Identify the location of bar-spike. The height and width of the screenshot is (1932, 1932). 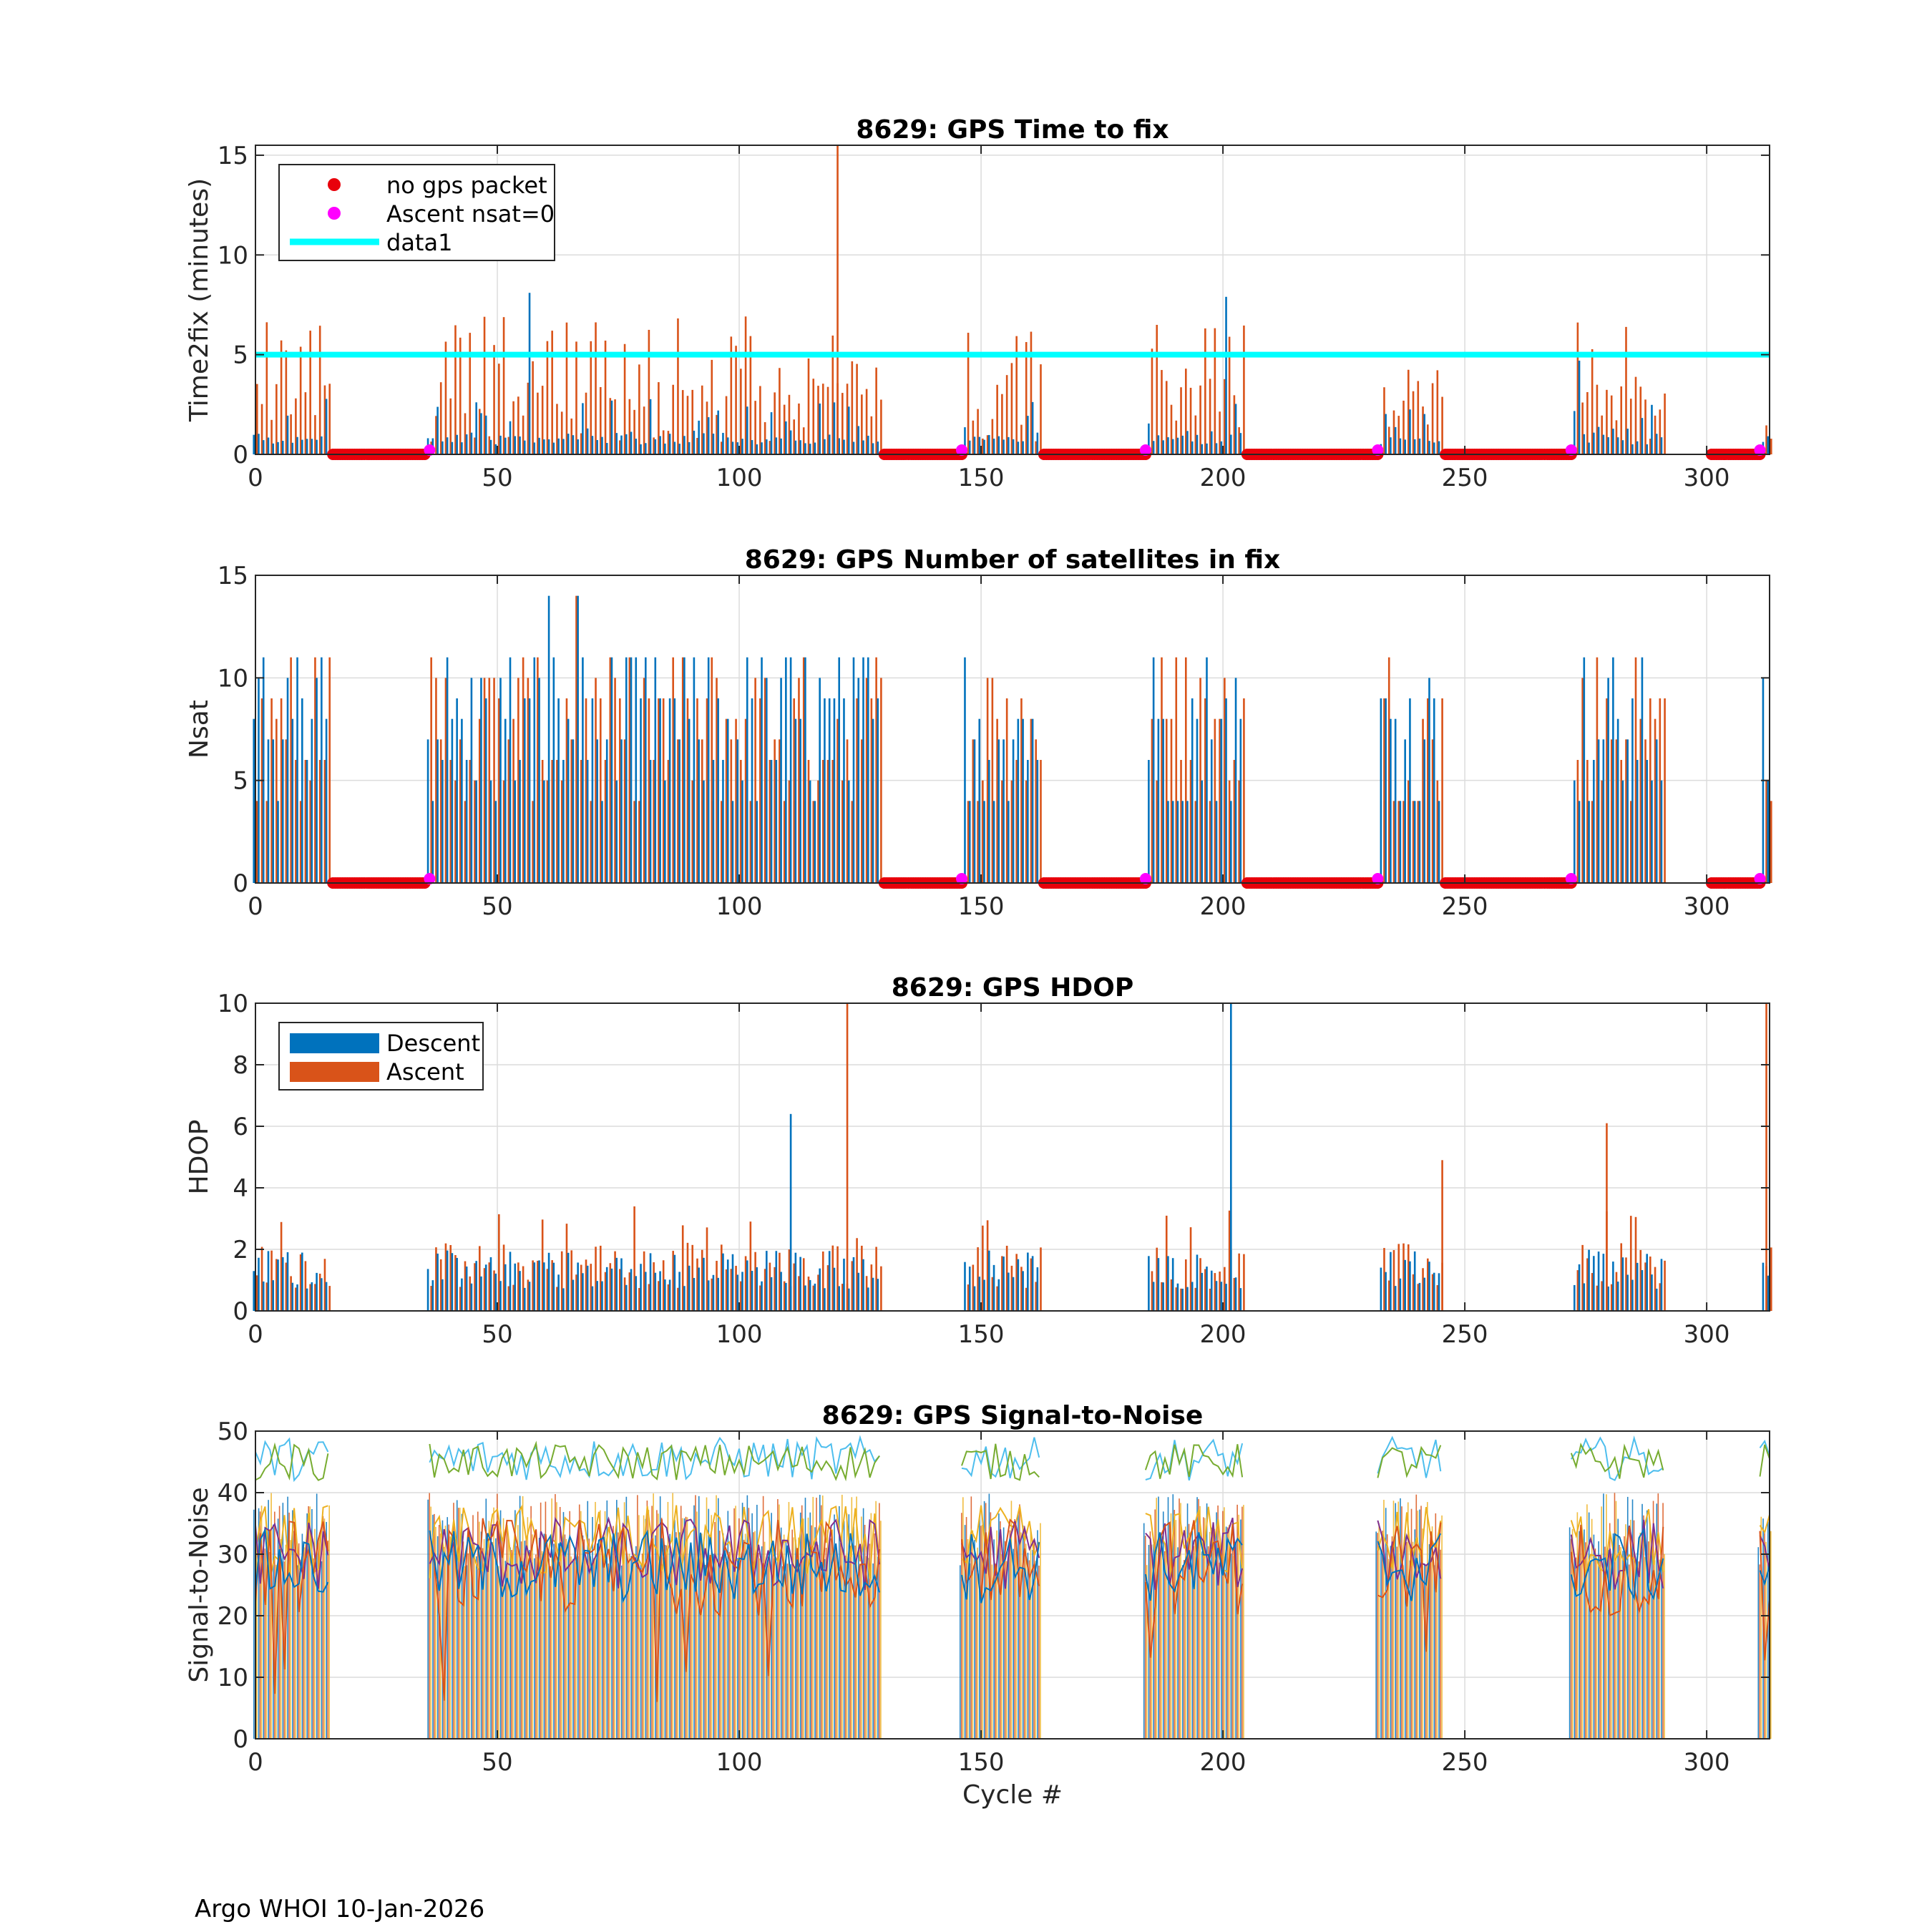
(1230, 1157).